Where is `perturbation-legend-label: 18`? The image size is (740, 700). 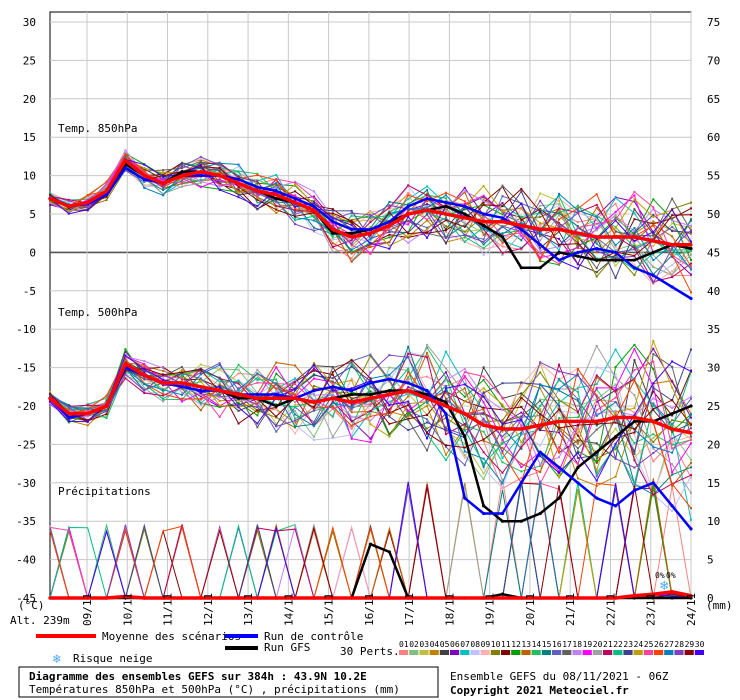 perturbation-legend-label: 18 is located at coordinates (577, 644).